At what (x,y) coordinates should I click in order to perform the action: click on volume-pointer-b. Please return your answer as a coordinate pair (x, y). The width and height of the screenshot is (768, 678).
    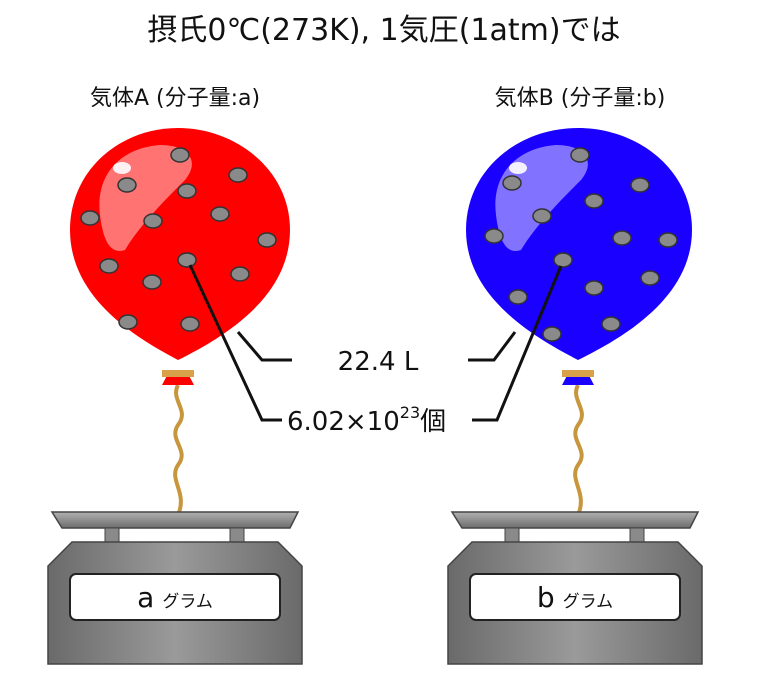
    Looking at the image, I should click on (492, 346).